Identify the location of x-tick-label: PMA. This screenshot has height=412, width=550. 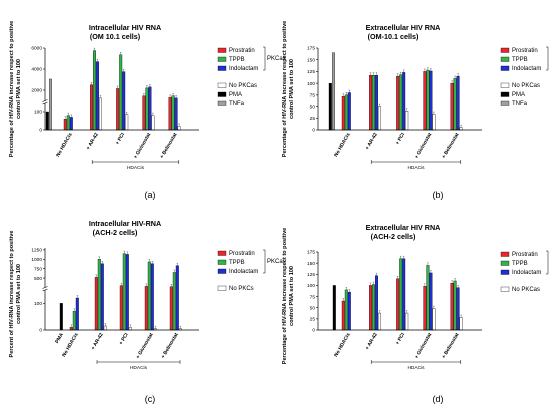
(59, 338).